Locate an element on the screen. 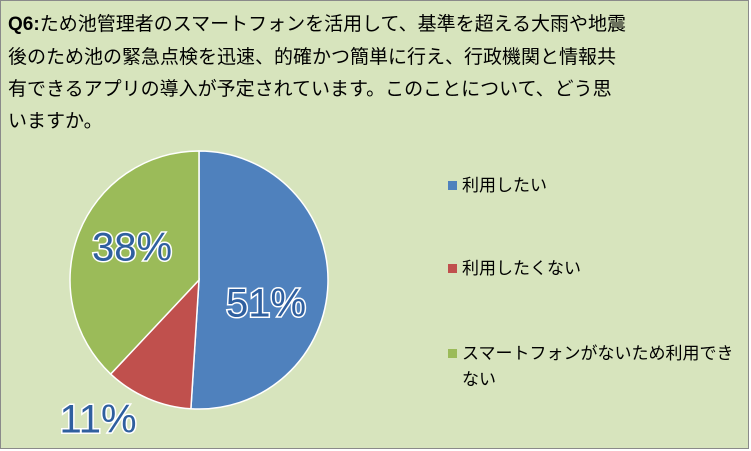  data-label-want-to-use: 51% is located at coordinates (266, 304).